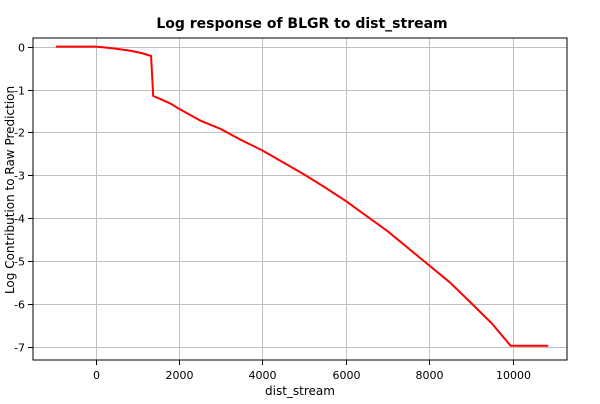  I want to click on y-tick-label: 0, so click(21, 48).